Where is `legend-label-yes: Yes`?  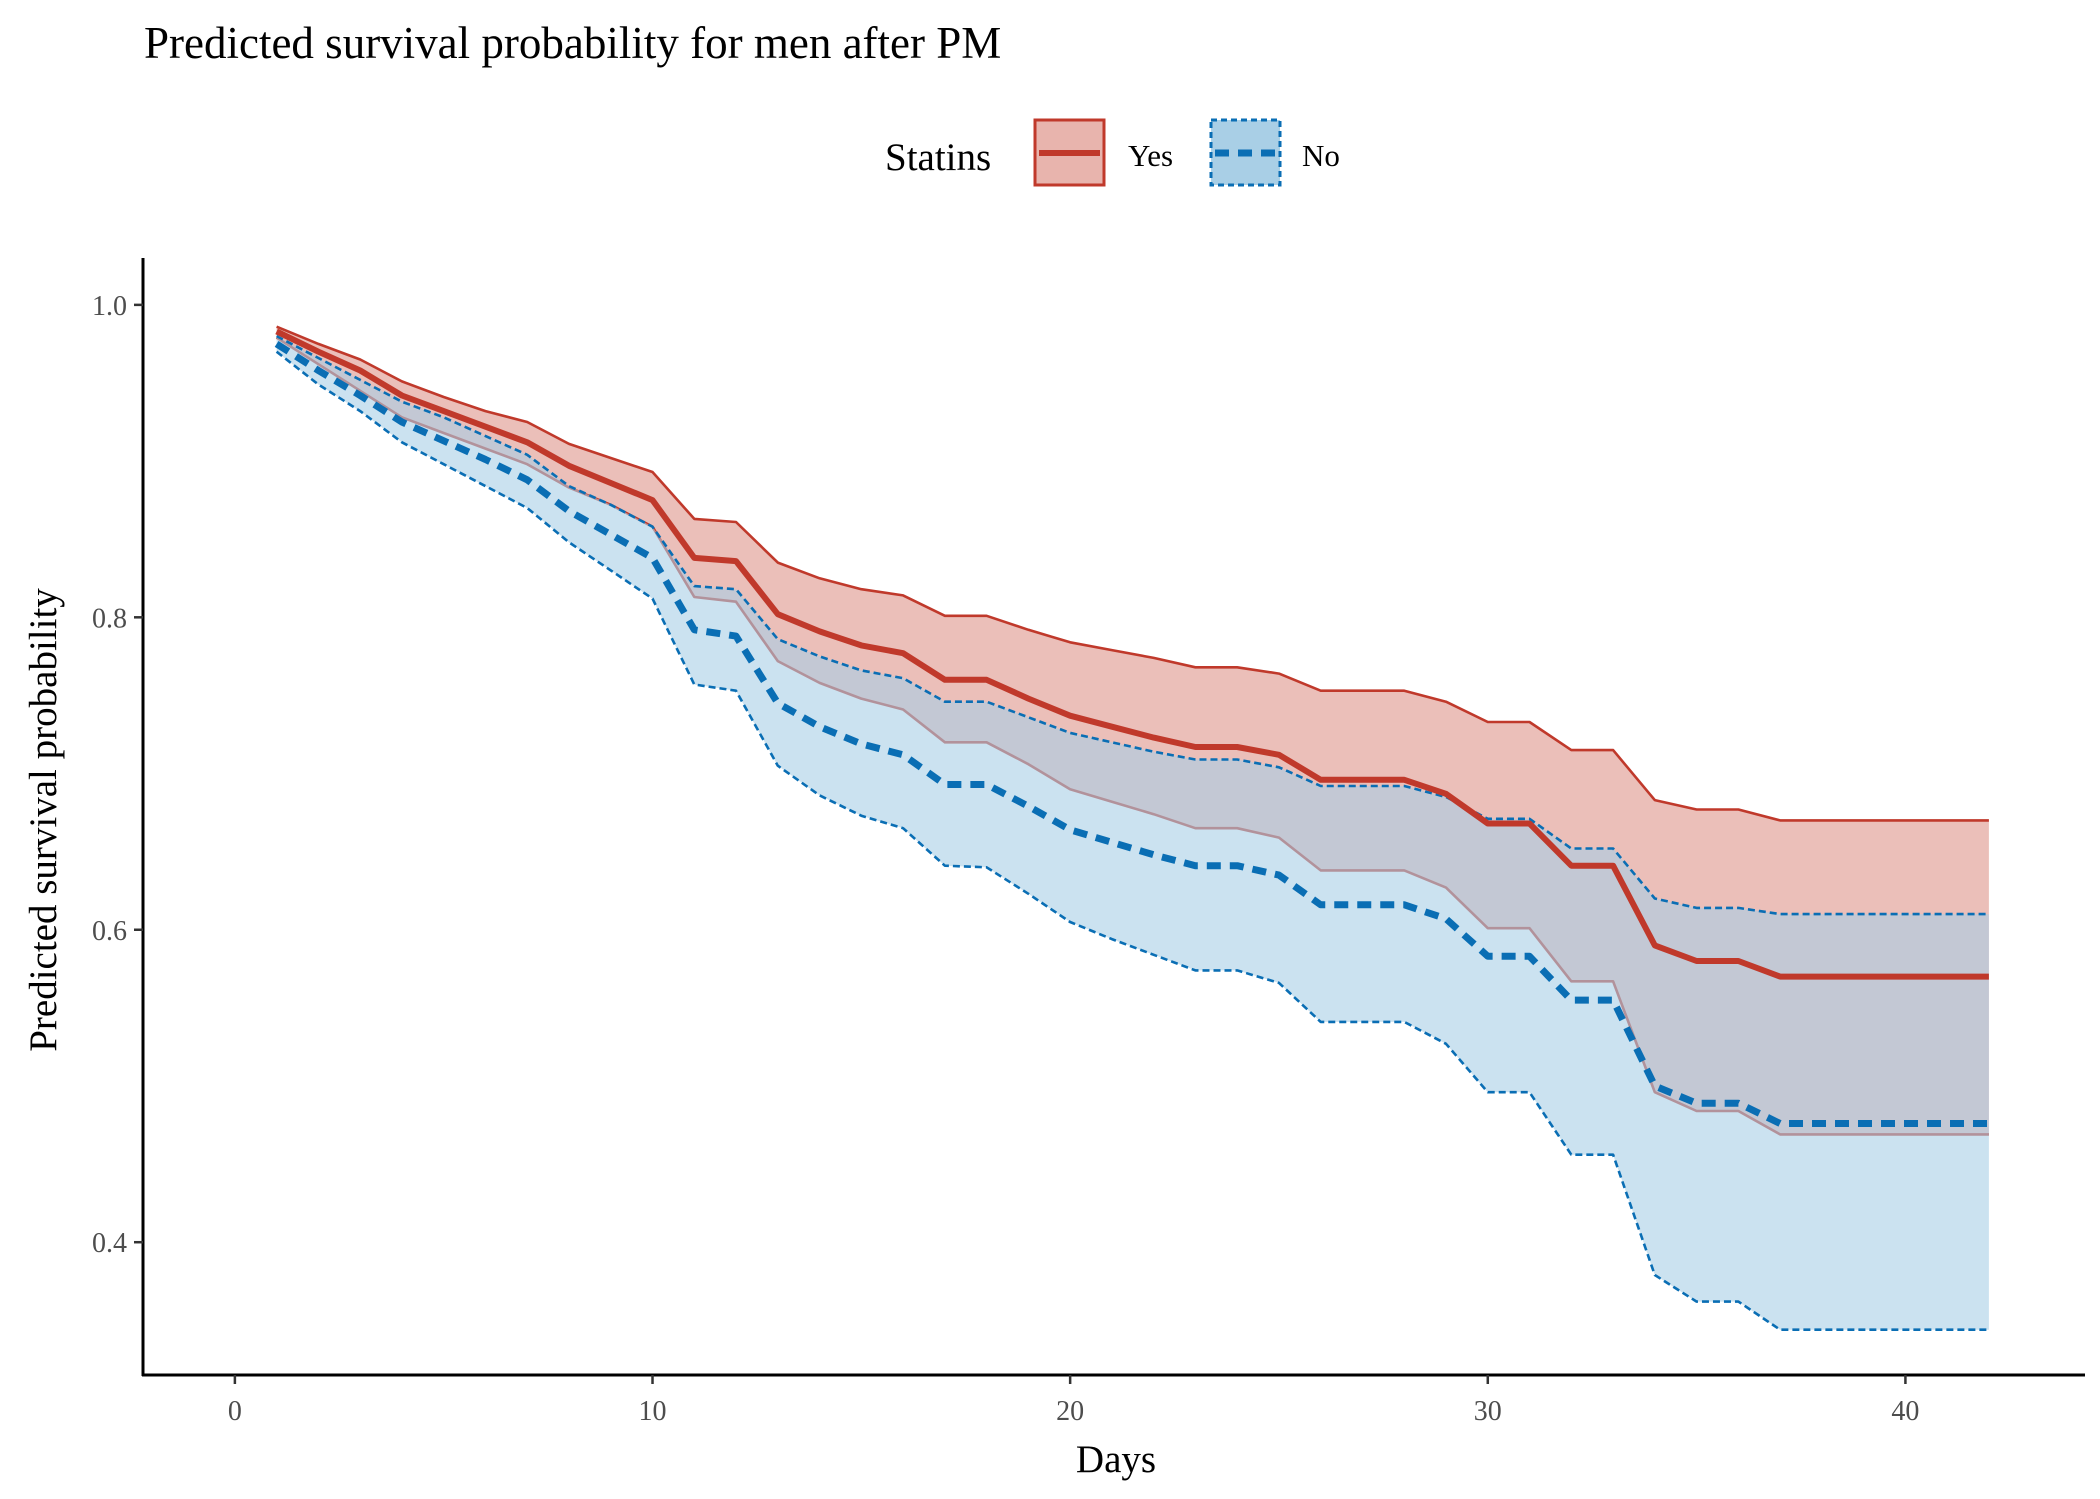 legend-label-yes: Yes is located at coordinates (1150, 155).